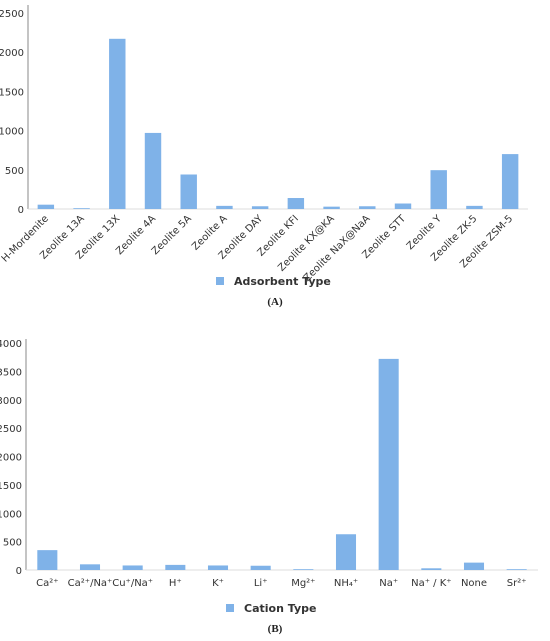  I want to click on y-tick-label: 4000, so click(11, 344).